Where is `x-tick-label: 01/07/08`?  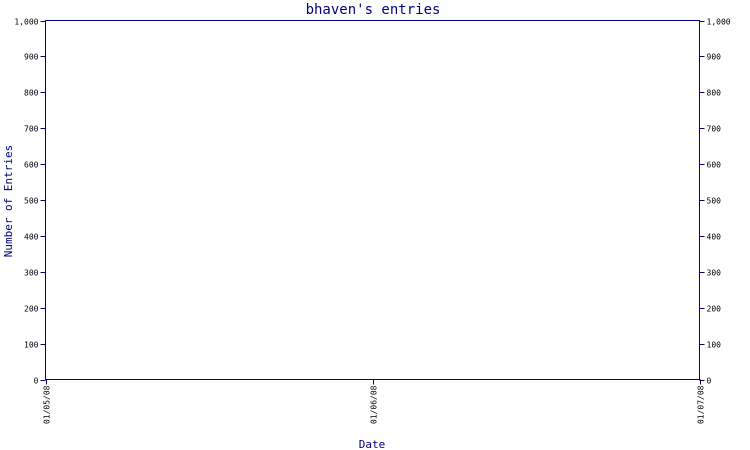
x-tick-label: 01/07/08 is located at coordinates (701, 404).